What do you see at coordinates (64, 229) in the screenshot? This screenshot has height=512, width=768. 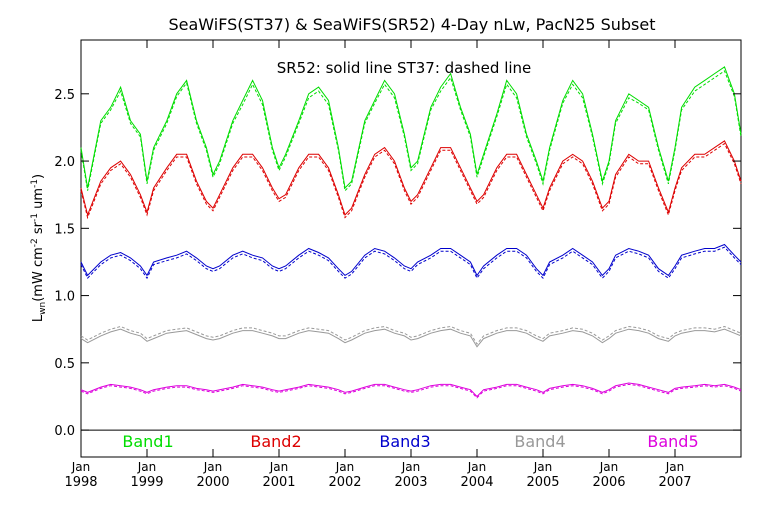 I see `y-tick-label: 1.5` at bounding box center [64, 229].